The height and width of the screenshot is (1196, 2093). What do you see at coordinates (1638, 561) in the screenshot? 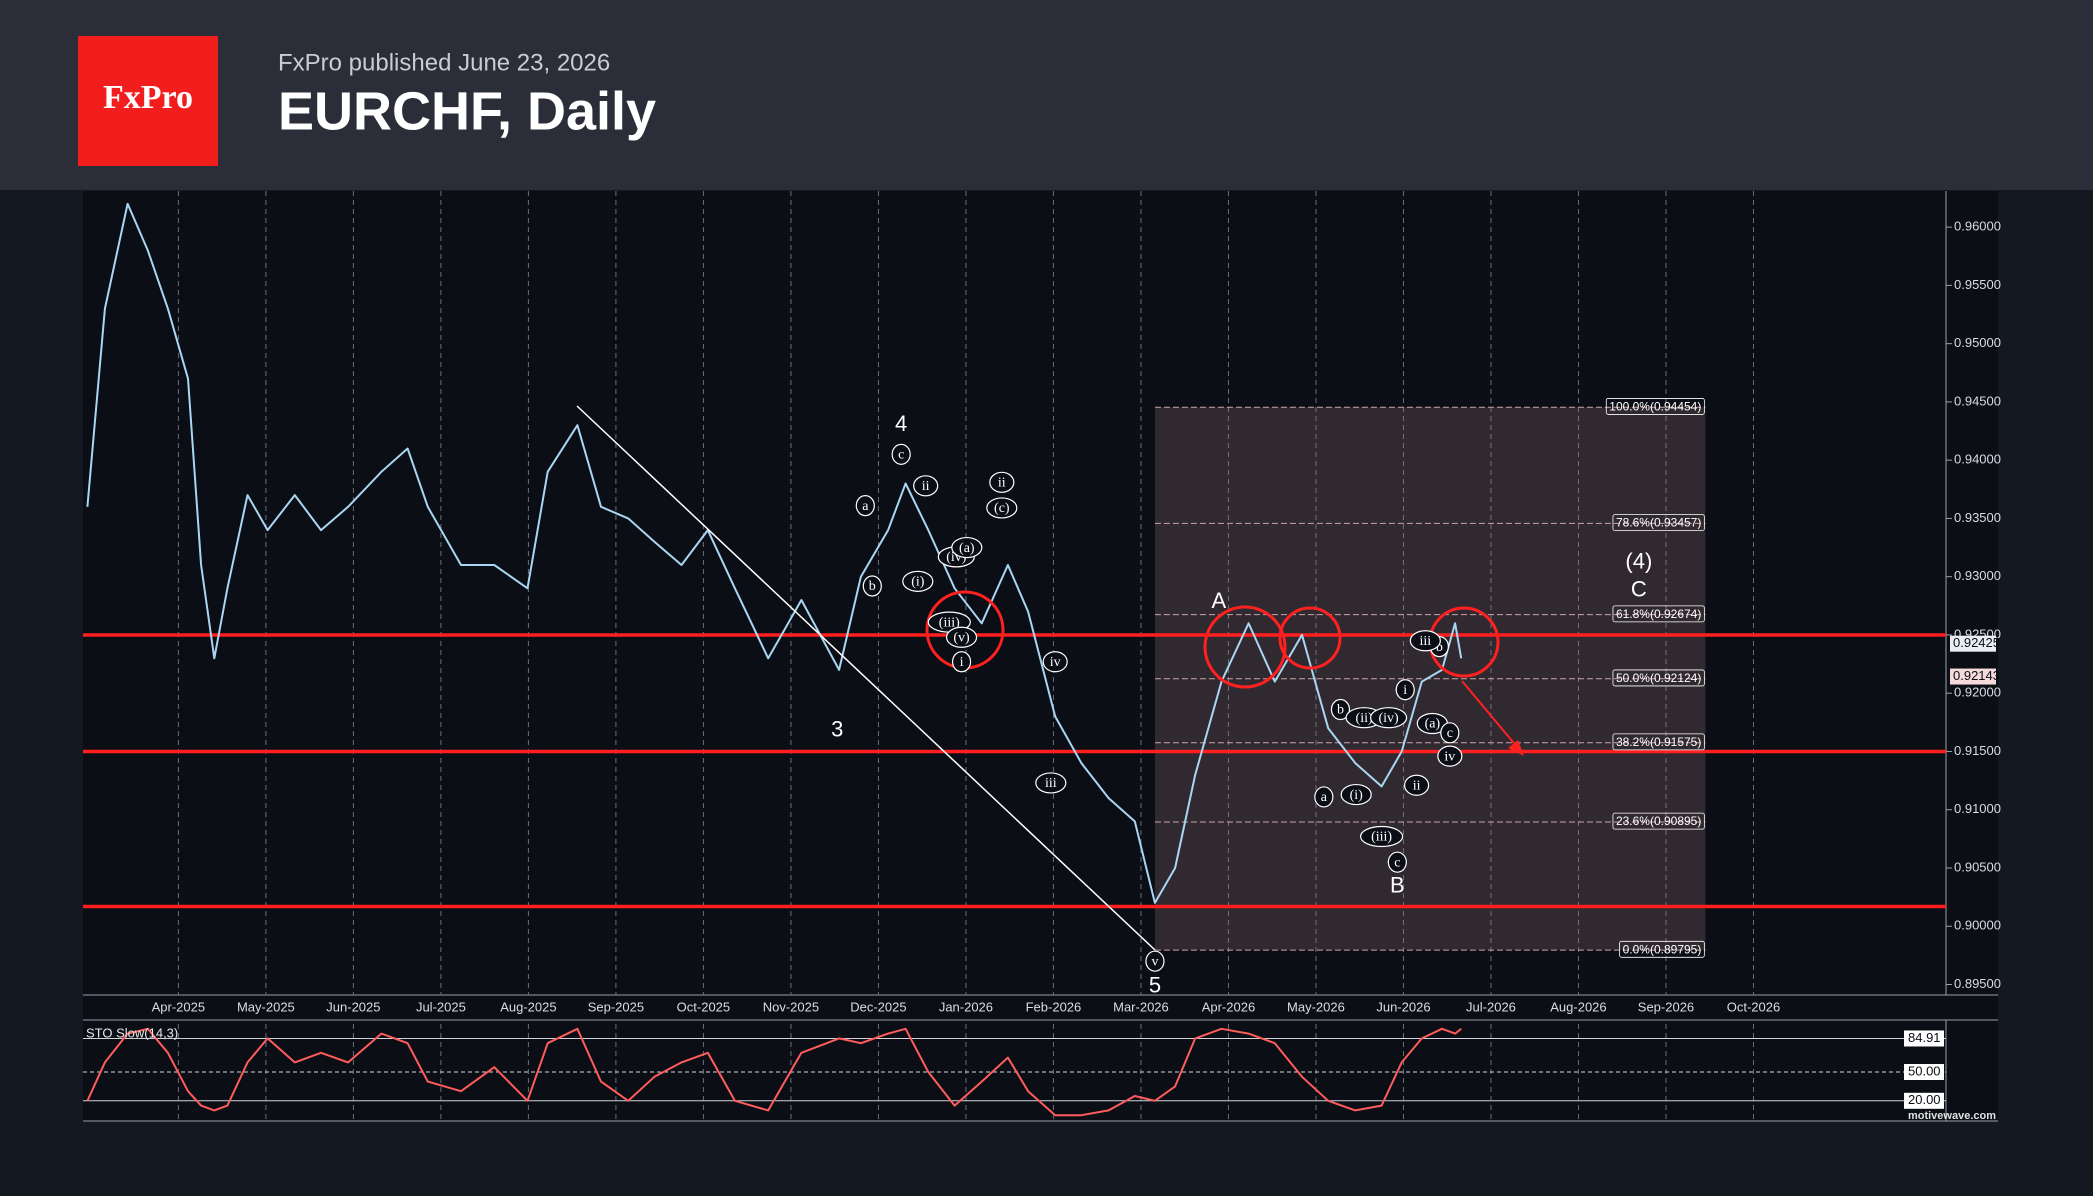
I see `wave-label: (4)` at bounding box center [1638, 561].